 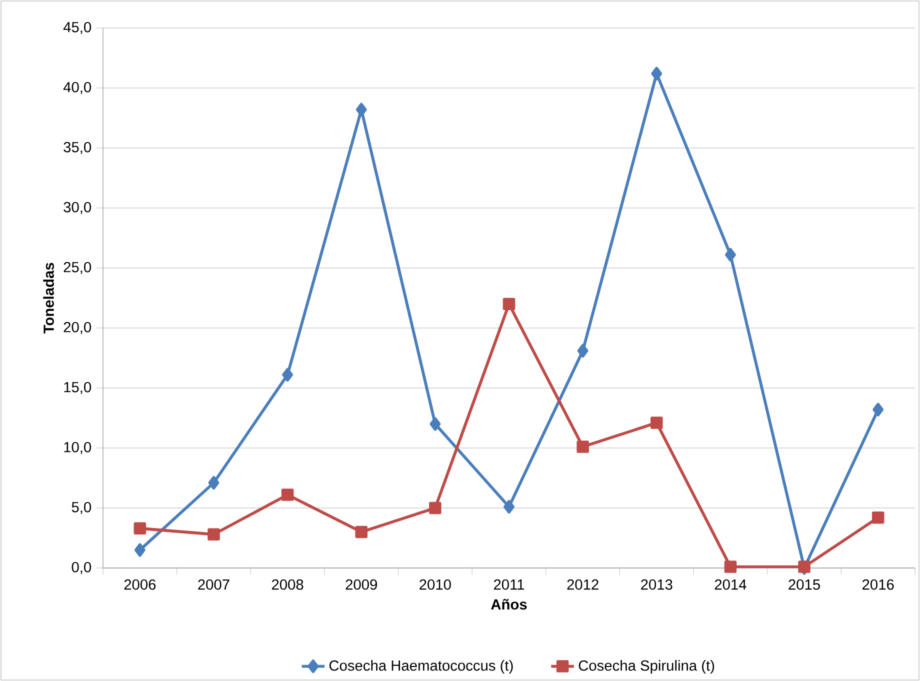 What do you see at coordinates (509, 584) in the screenshot?
I see `x-tick-label: 2011` at bounding box center [509, 584].